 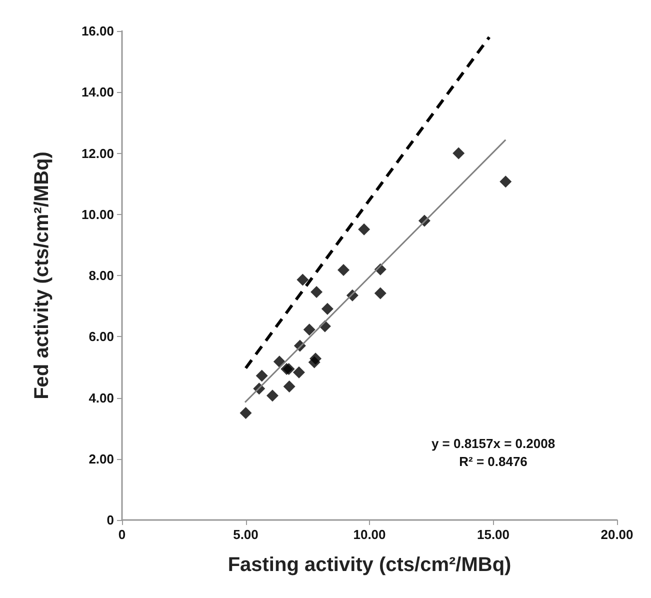 I want to click on y-tick-label: 12.00, so click(x=97, y=153).